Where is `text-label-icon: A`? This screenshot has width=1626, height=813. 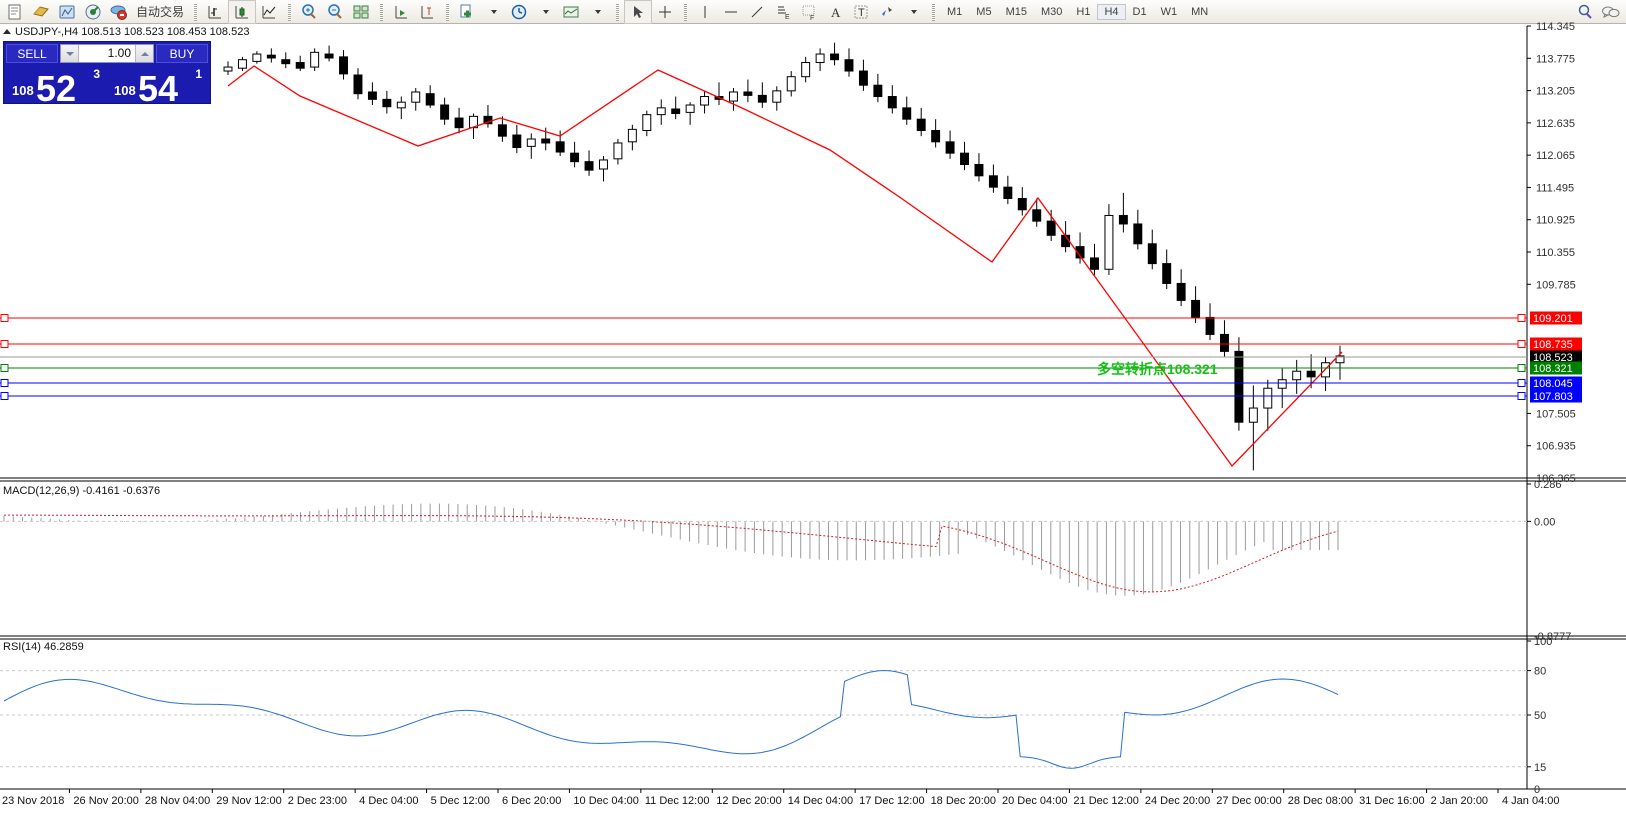
text-label-icon: A is located at coordinates (835, 12).